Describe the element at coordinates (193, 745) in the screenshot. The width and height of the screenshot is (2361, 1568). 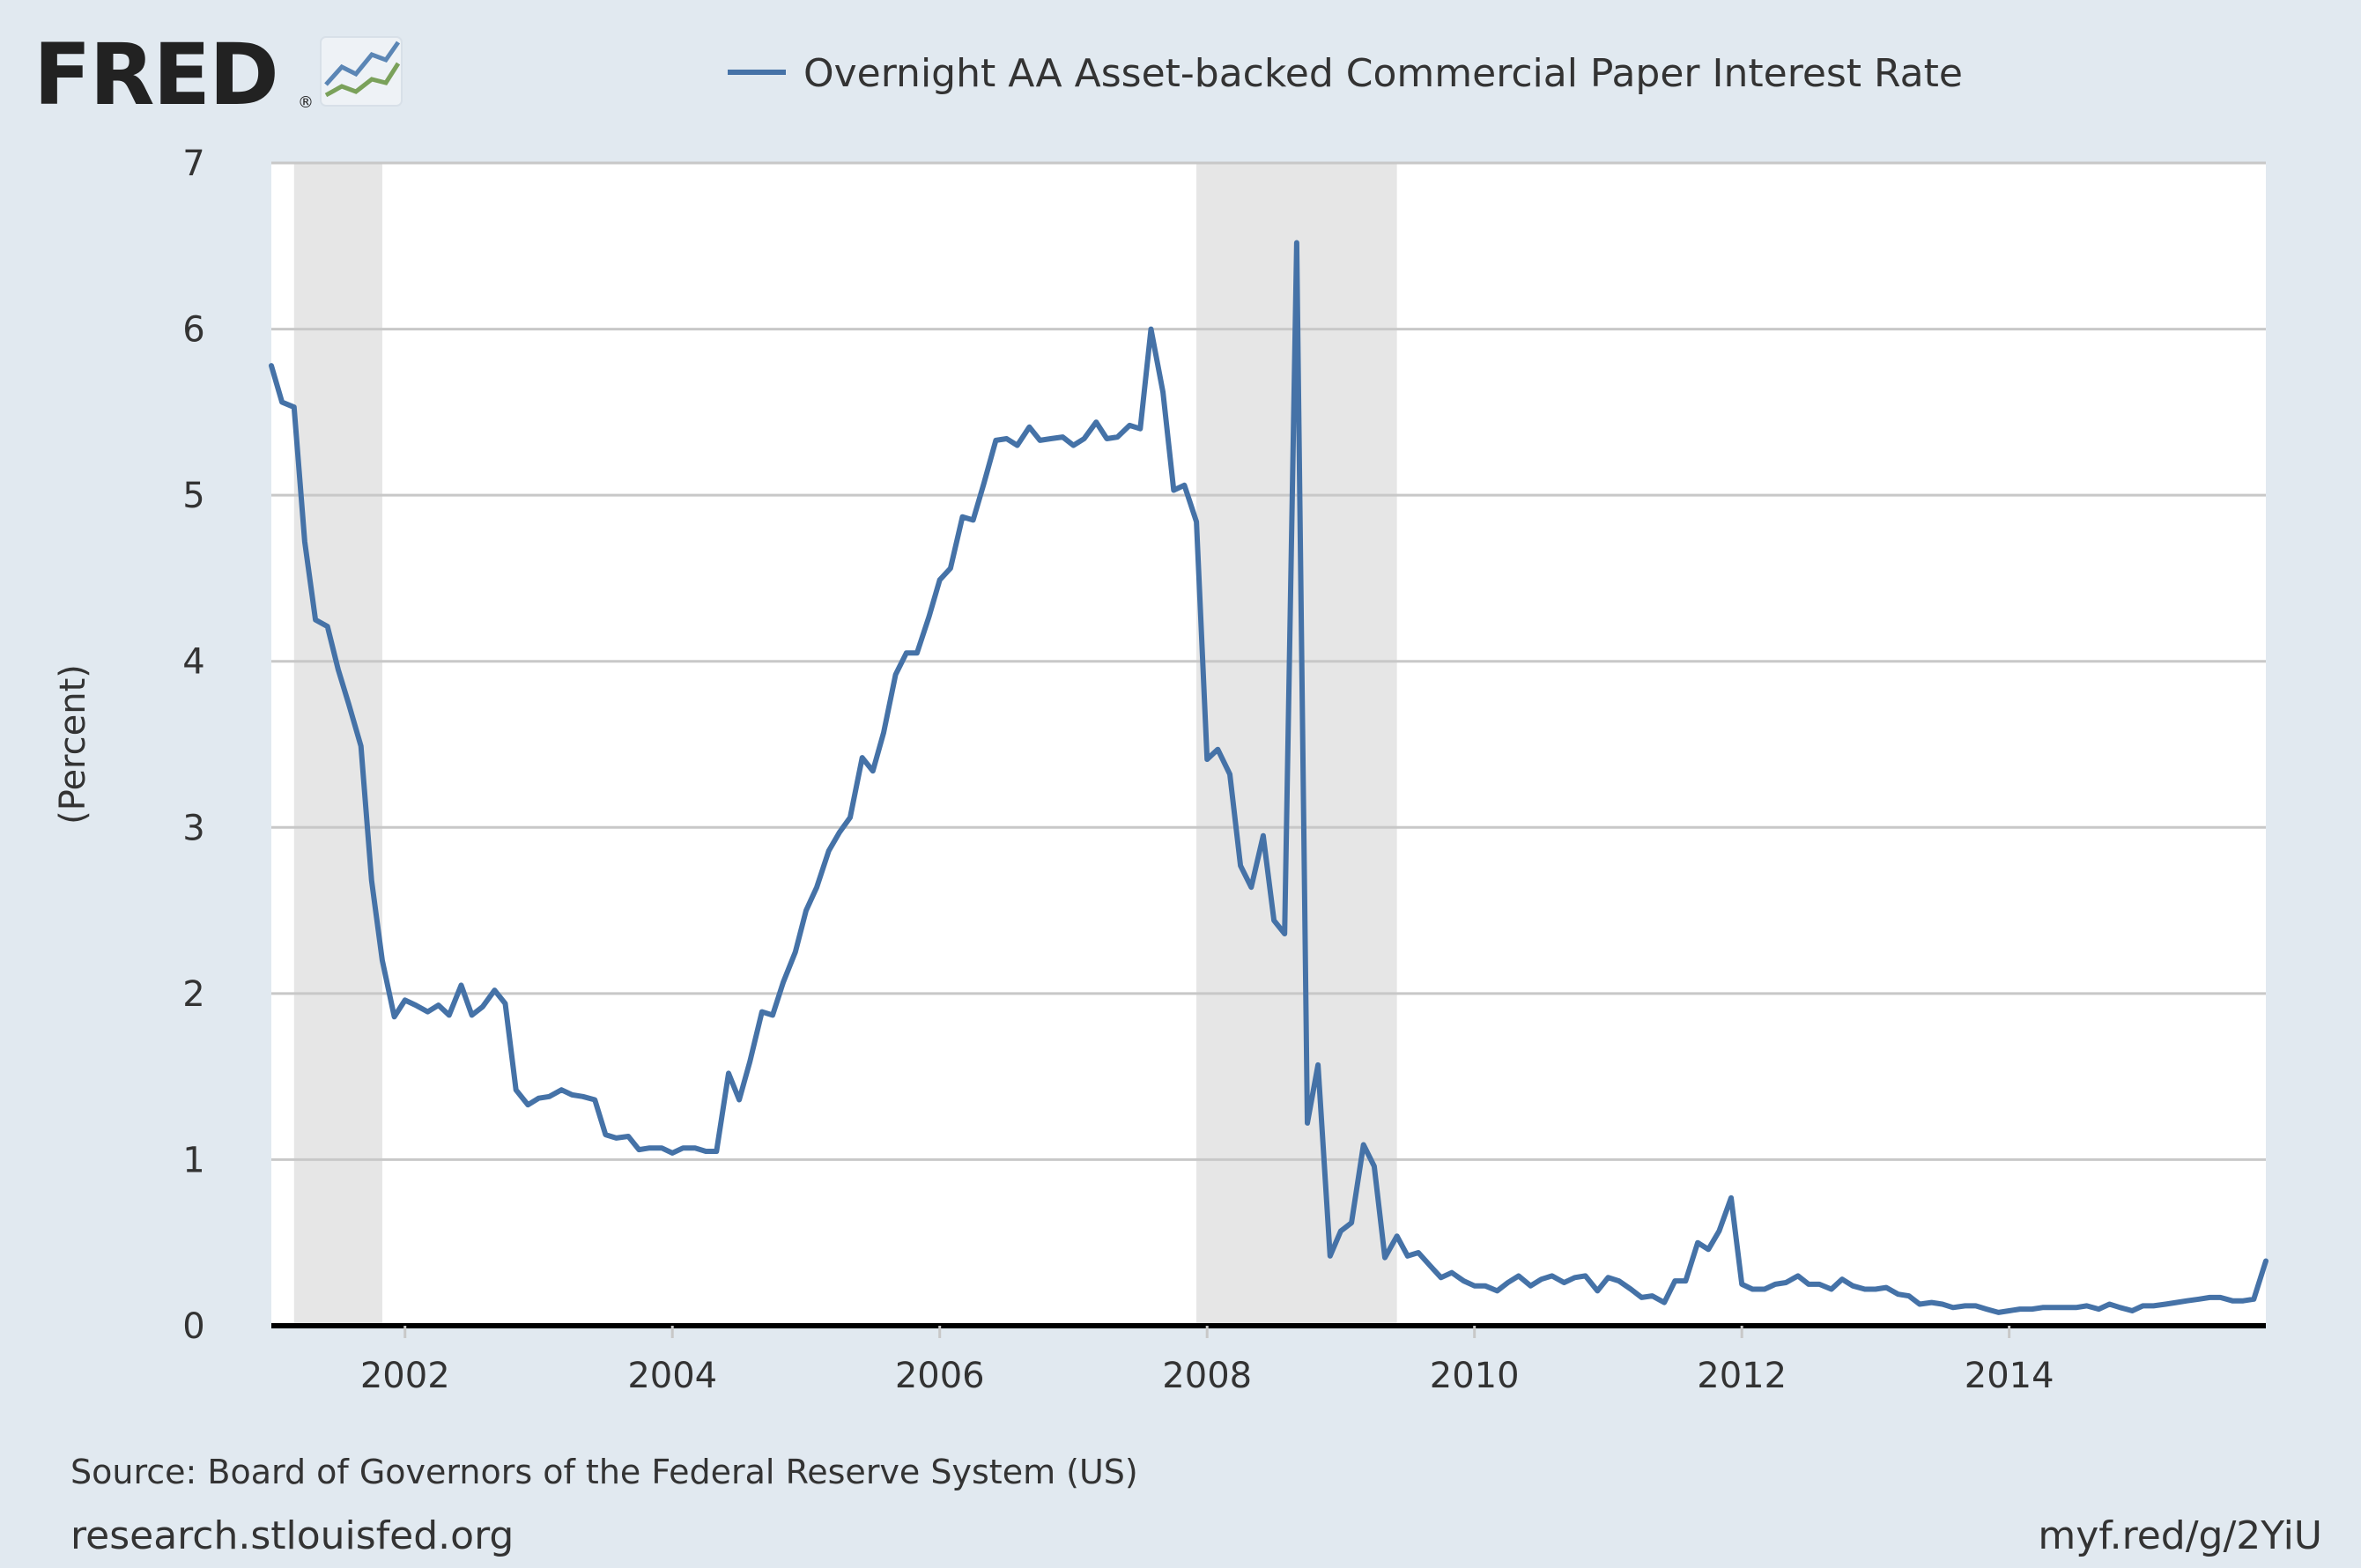
I see `y-axis-ticks: 0 1 2 3 4 5 6 7` at that location.